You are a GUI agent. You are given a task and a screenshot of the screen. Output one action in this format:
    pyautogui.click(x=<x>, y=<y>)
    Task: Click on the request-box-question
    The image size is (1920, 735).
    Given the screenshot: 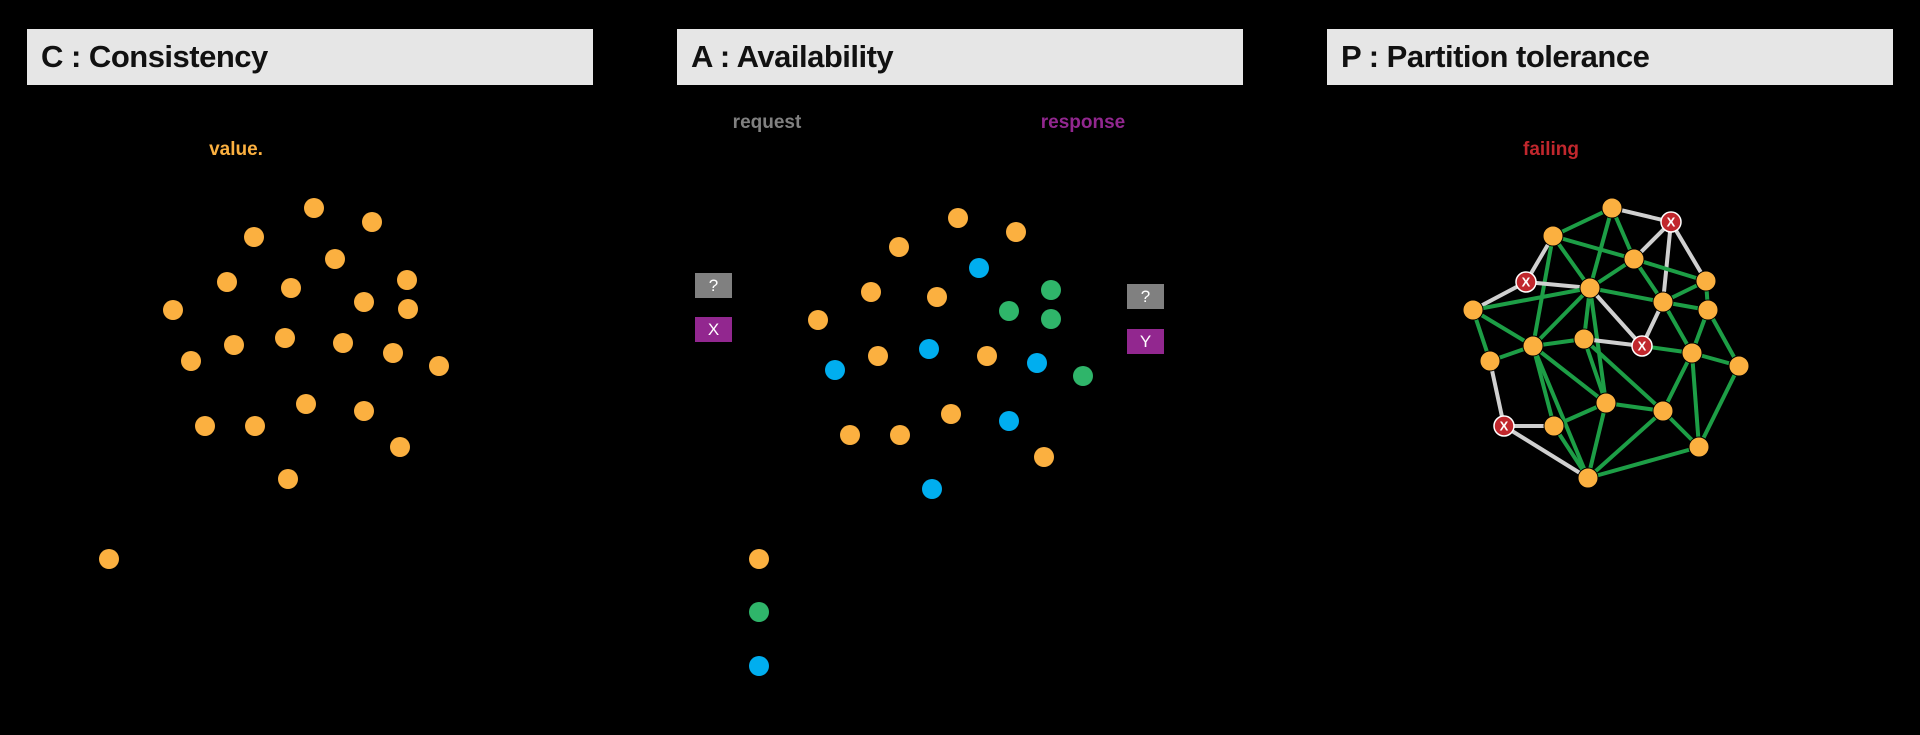 What is the action you would take?
    pyautogui.click(x=713, y=285)
    